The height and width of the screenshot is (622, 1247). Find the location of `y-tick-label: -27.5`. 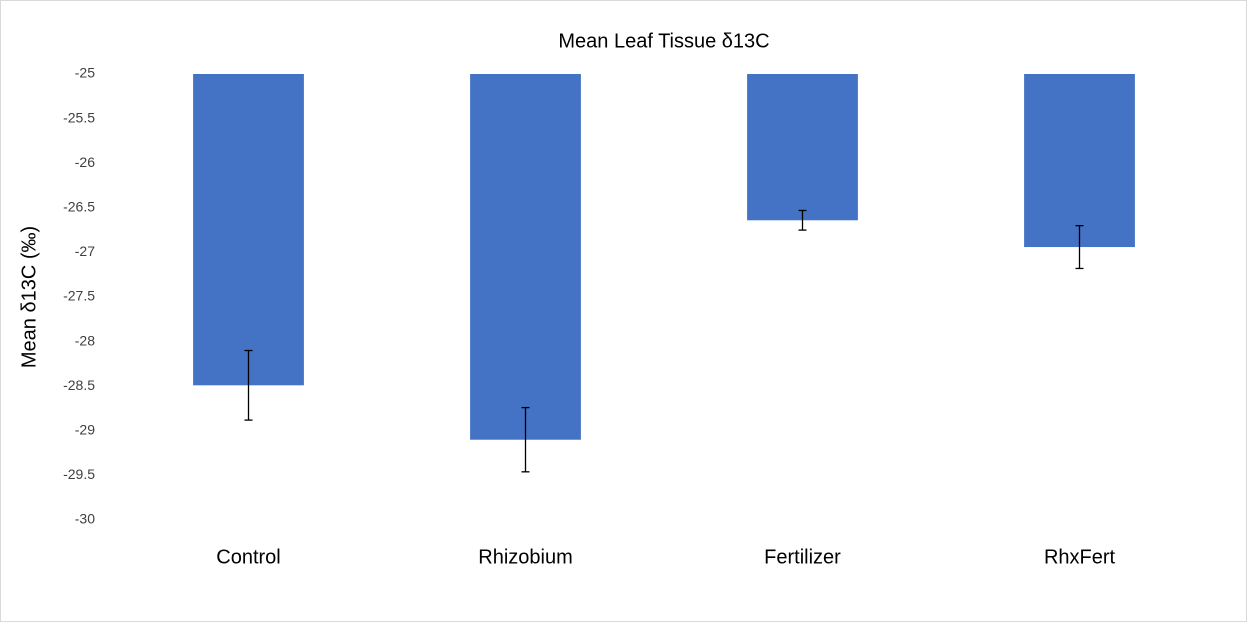

y-tick-label: -27.5 is located at coordinates (79, 296).